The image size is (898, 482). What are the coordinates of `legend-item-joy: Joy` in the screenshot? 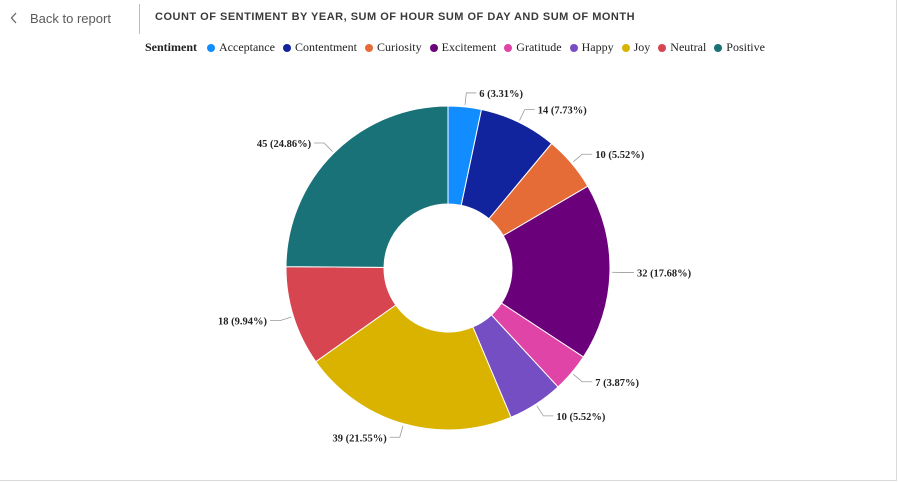 It's located at (636, 47).